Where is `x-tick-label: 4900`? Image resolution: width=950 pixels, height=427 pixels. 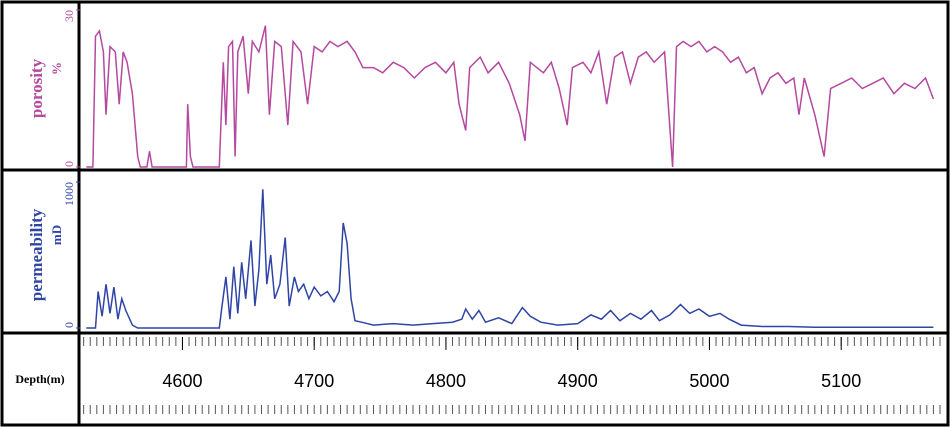 x-tick-label: 4900 is located at coordinates (578, 381).